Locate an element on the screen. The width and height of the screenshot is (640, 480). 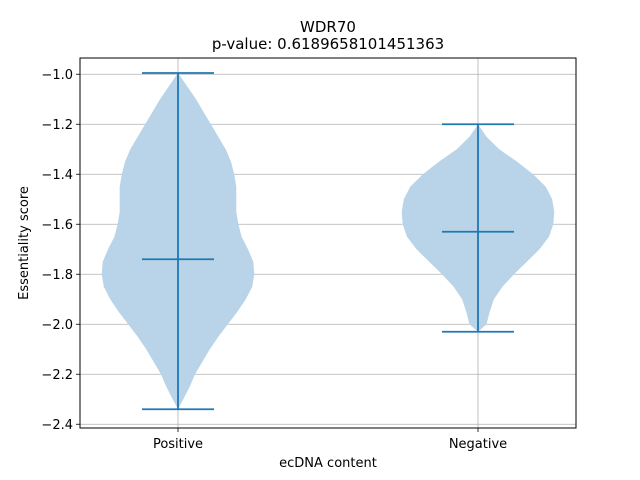
y-tick-label: −1.8 is located at coordinates (57, 275).